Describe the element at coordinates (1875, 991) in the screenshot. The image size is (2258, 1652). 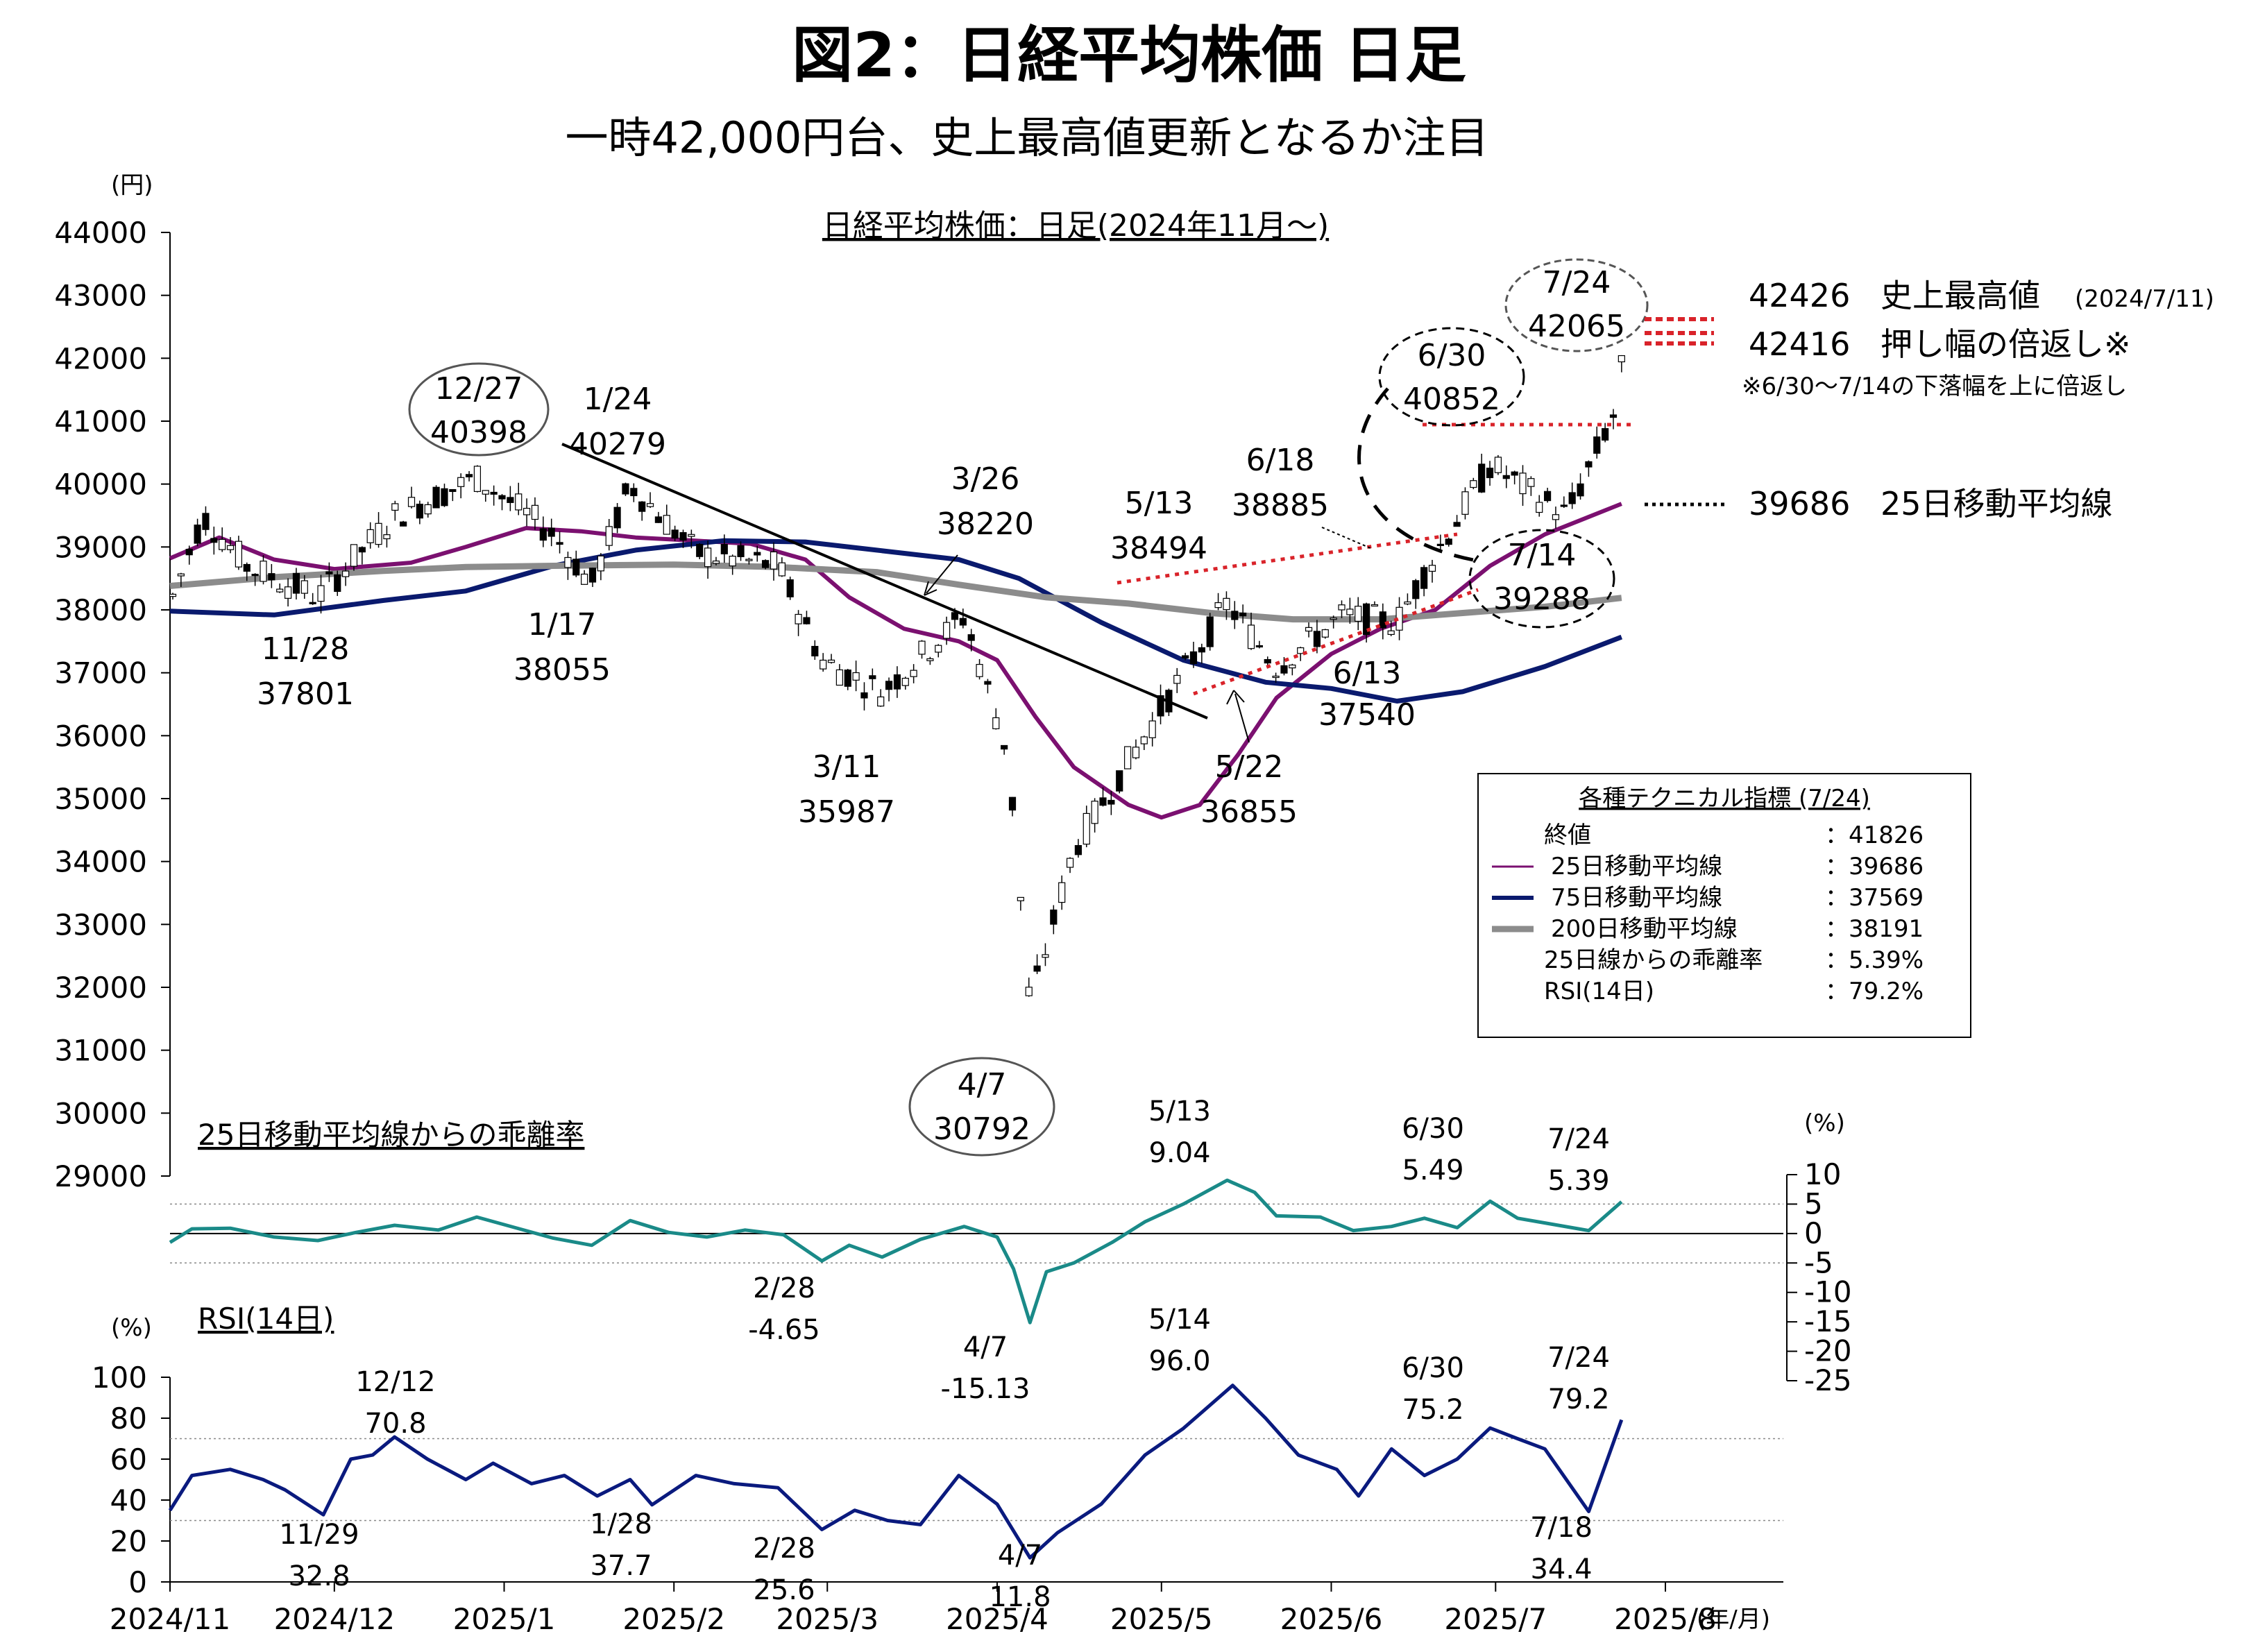
I see `indicator-value: ：79.2%` at that location.